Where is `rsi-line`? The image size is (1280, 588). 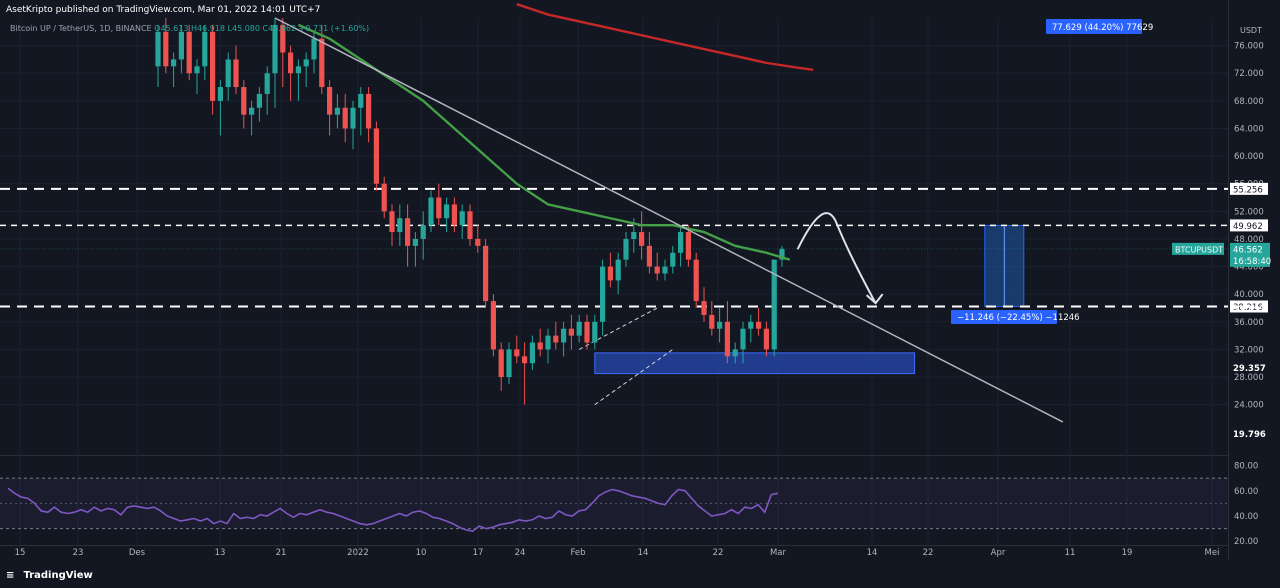 rsi-line is located at coordinates (393, 509).